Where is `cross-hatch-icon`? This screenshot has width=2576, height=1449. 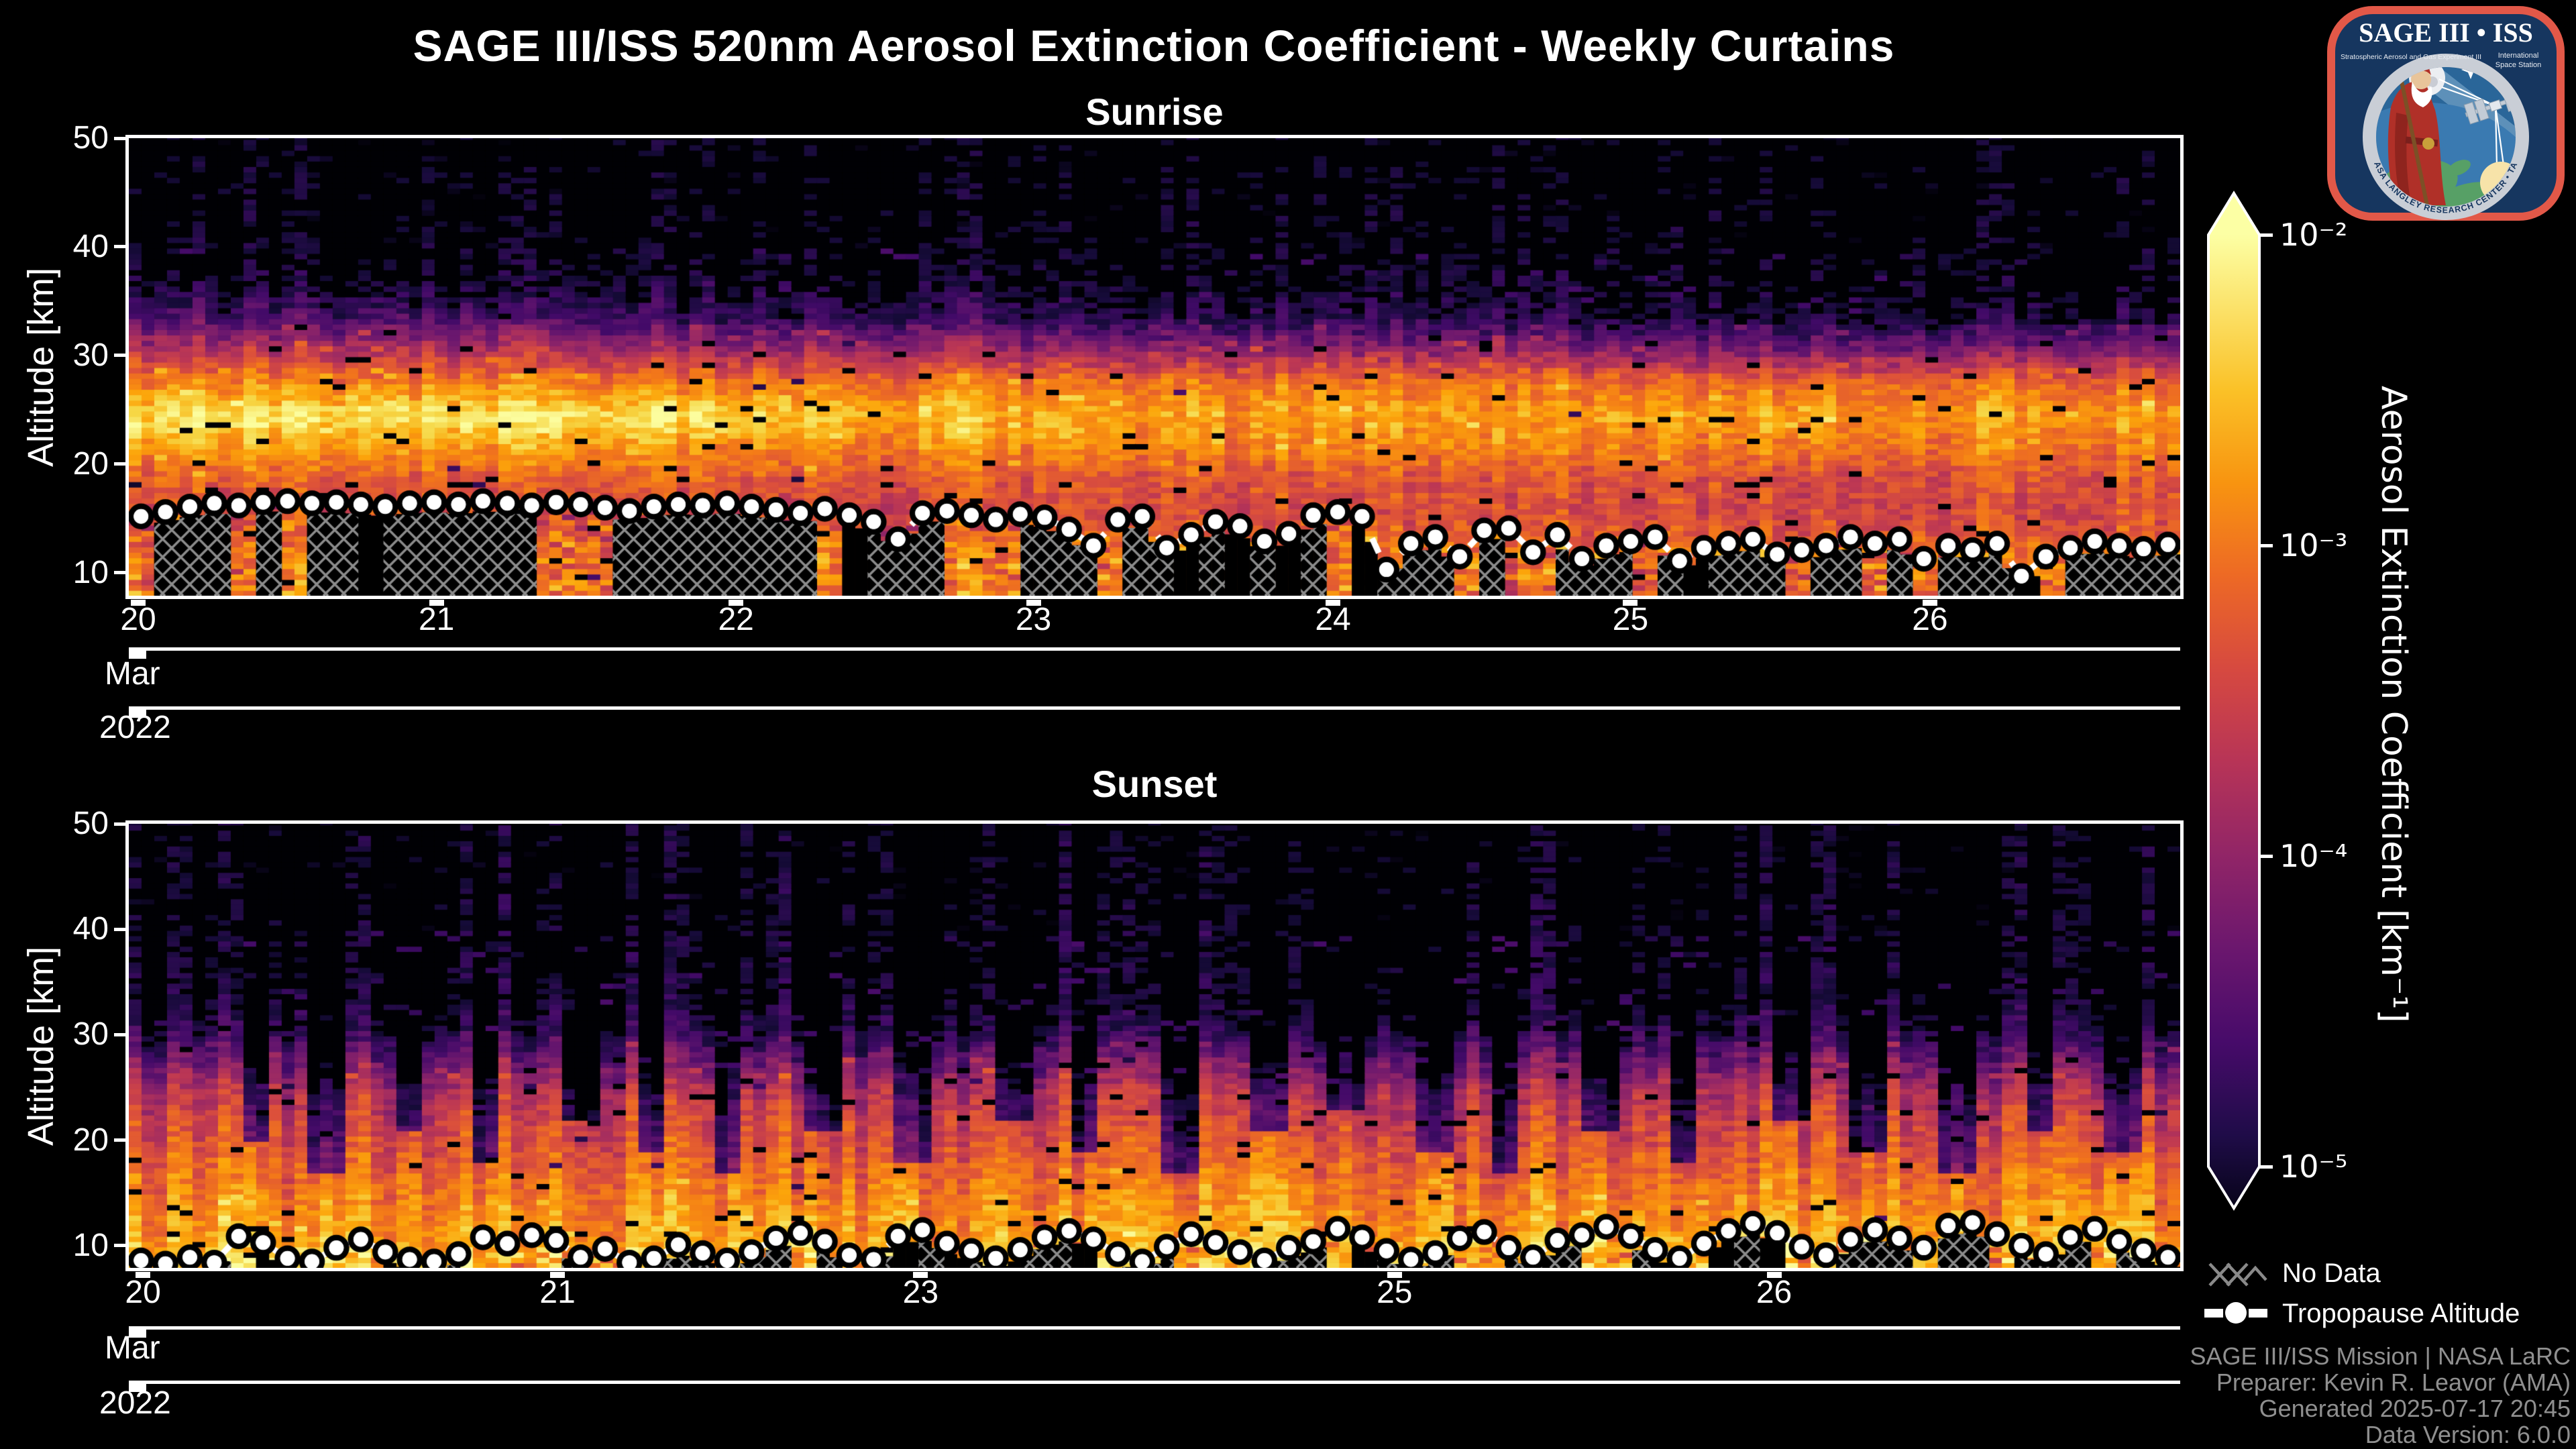 cross-hatch-icon is located at coordinates (2237, 1275).